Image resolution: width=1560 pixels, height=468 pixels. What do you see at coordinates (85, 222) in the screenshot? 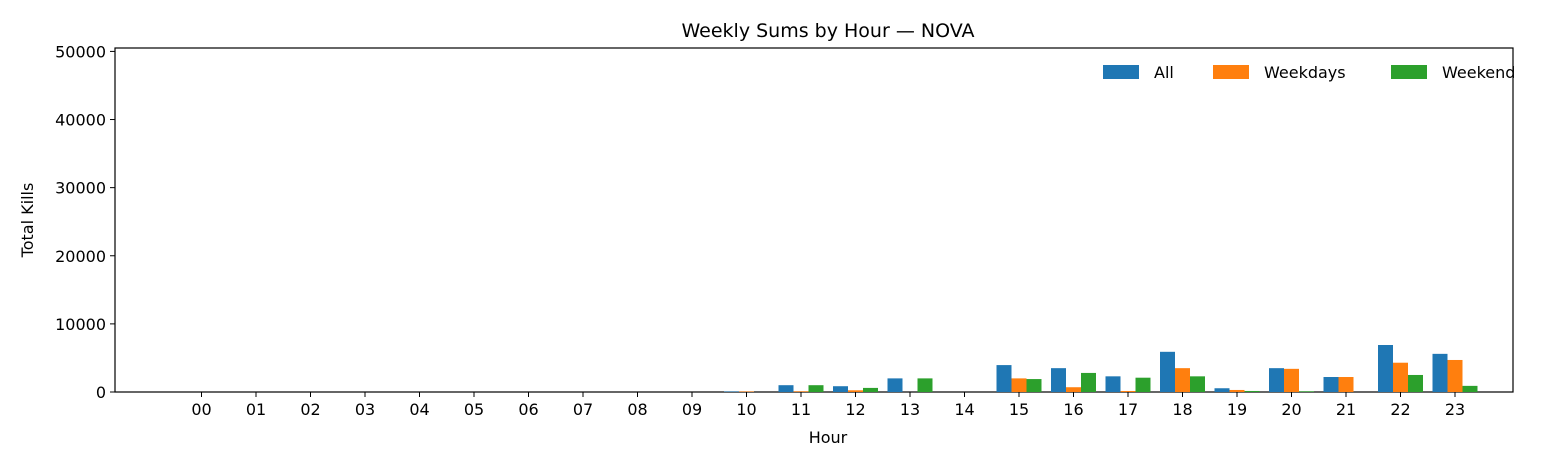
I see `y-axis-ticks: 0 10000 20000 30000 40000 50000` at bounding box center [85, 222].